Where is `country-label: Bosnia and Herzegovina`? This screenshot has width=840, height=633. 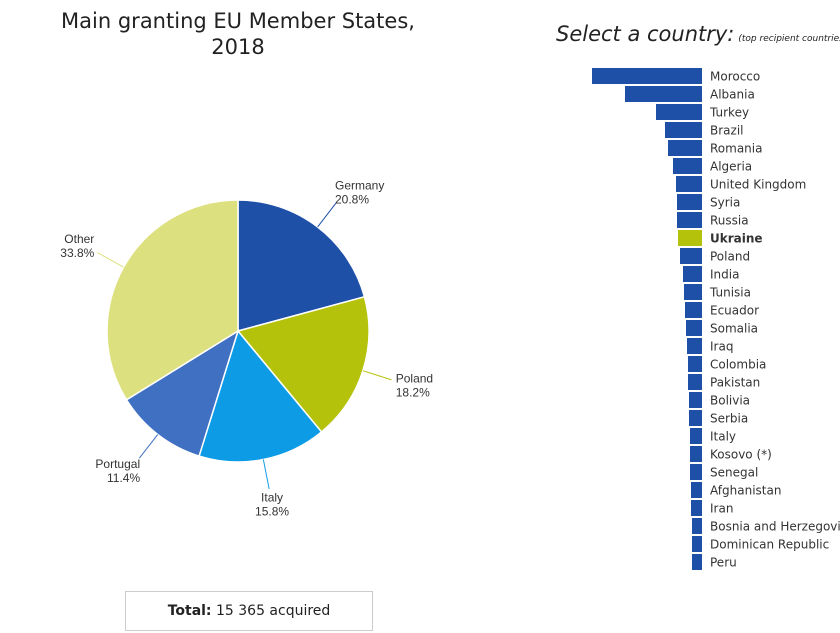 country-label: Bosnia and Herzegovina is located at coordinates (775, 527).